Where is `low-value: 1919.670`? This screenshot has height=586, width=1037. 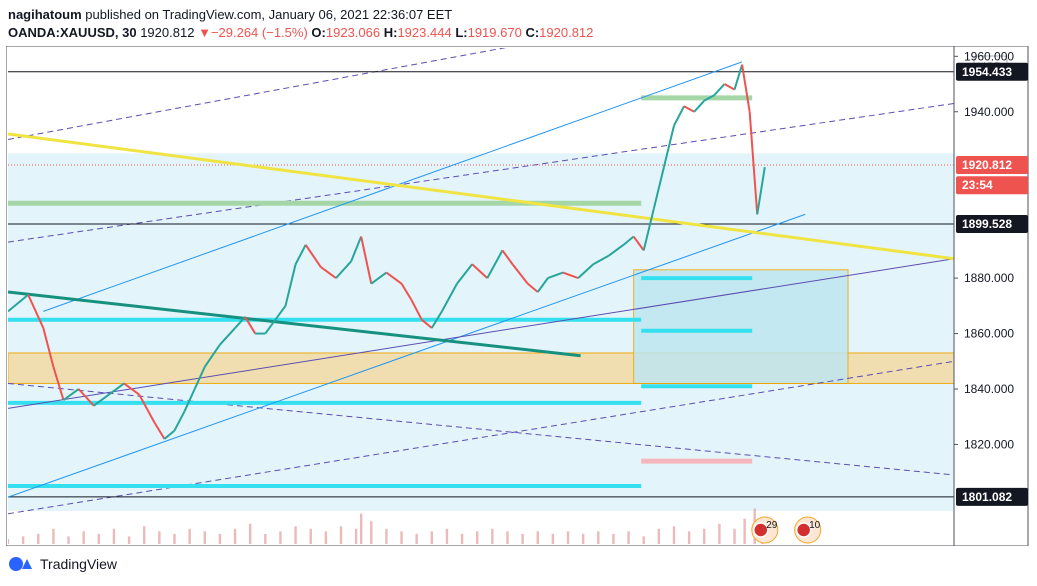
low-value: 1919.670 is located at coordinates (494, 32).